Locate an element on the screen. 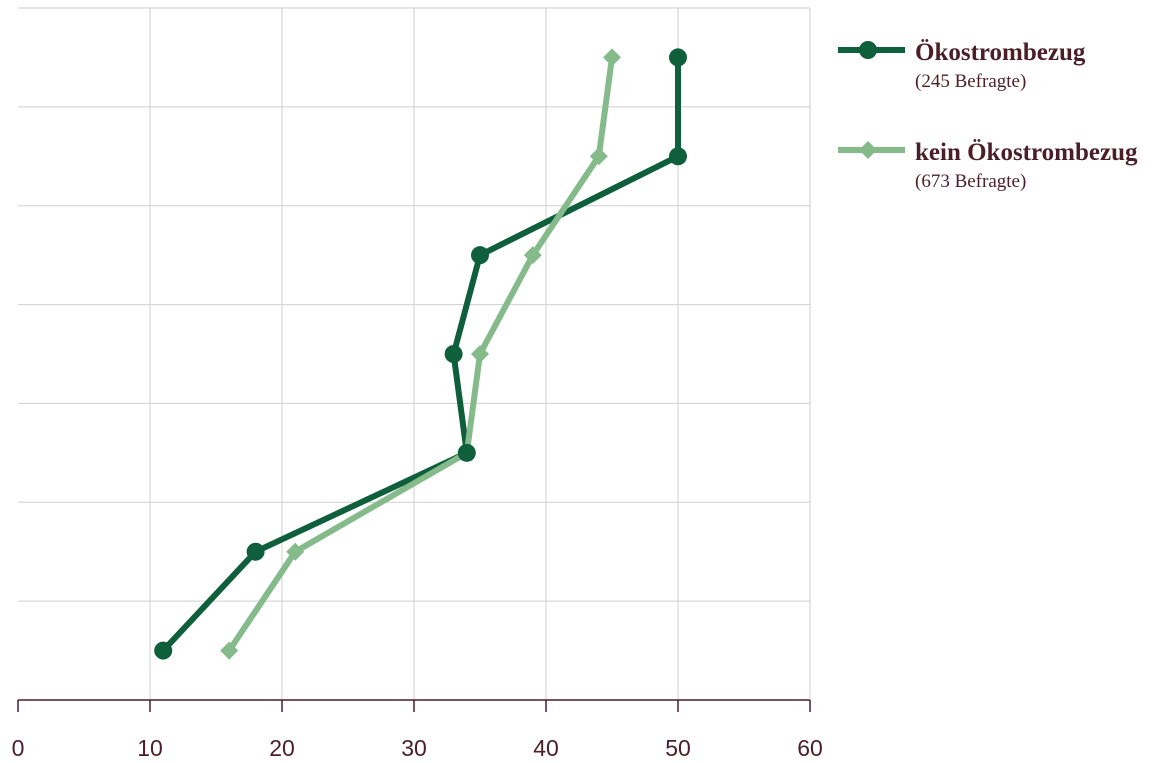 Image resolution: width=1160 pixels, height=763 pixels. x-tick-label: 0 is located at coordinates (18, 748).